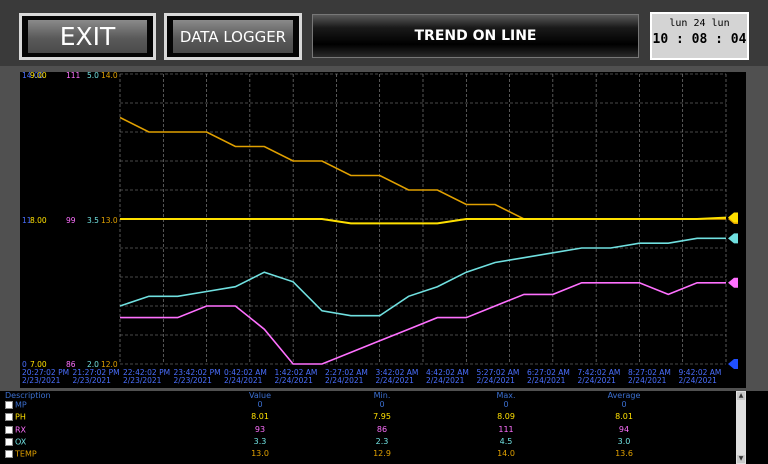 This screenshot has width=768, height=464. Describe the element at coordinates (506, 404) in the screenshot. I see `row-max: 0` at that location.